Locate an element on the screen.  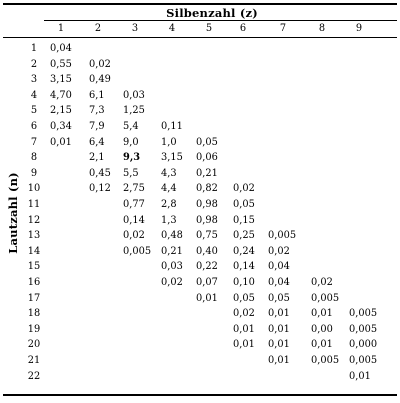
table-cell: 0,06 is located at coordinates (207, 158).